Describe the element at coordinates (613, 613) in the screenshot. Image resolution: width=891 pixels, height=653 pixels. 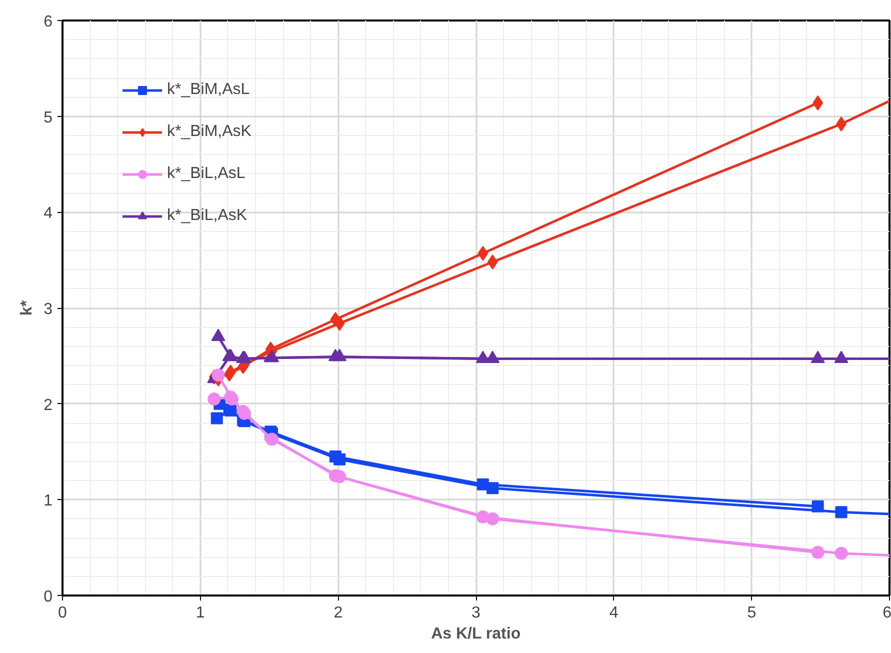
I see `x-tick-label: 4` at that location.